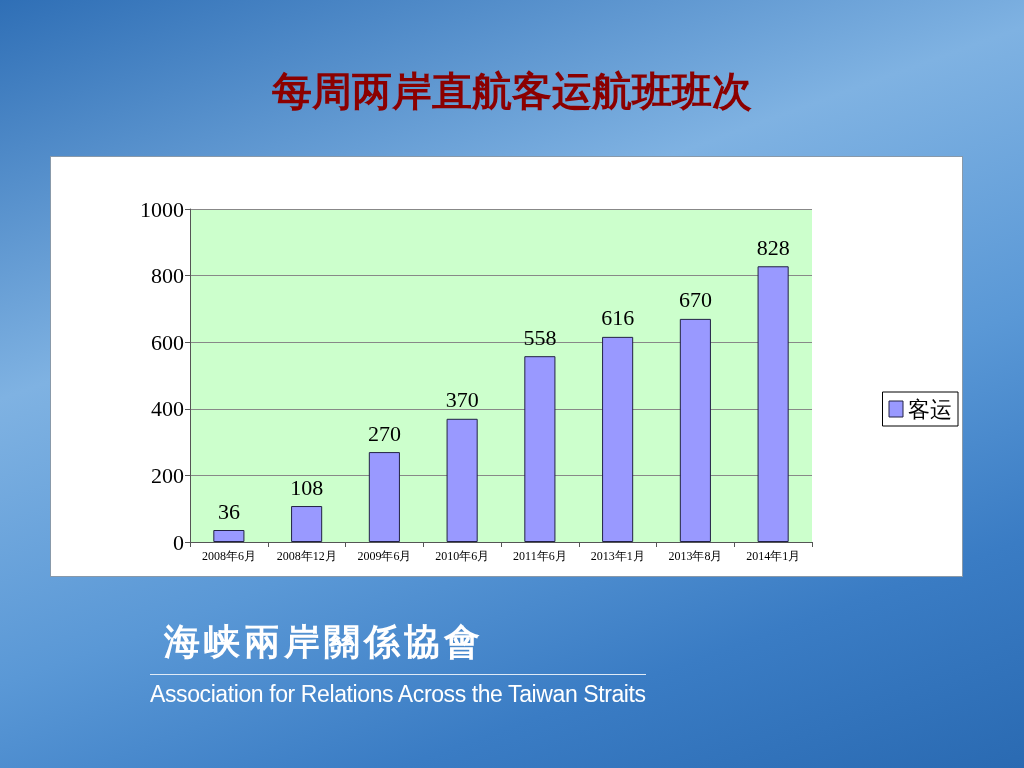 The image size is (1024, 768). Describe the element at coordinates (930, 409) in the screenshot. I see `legend-label: 客运` at that location.